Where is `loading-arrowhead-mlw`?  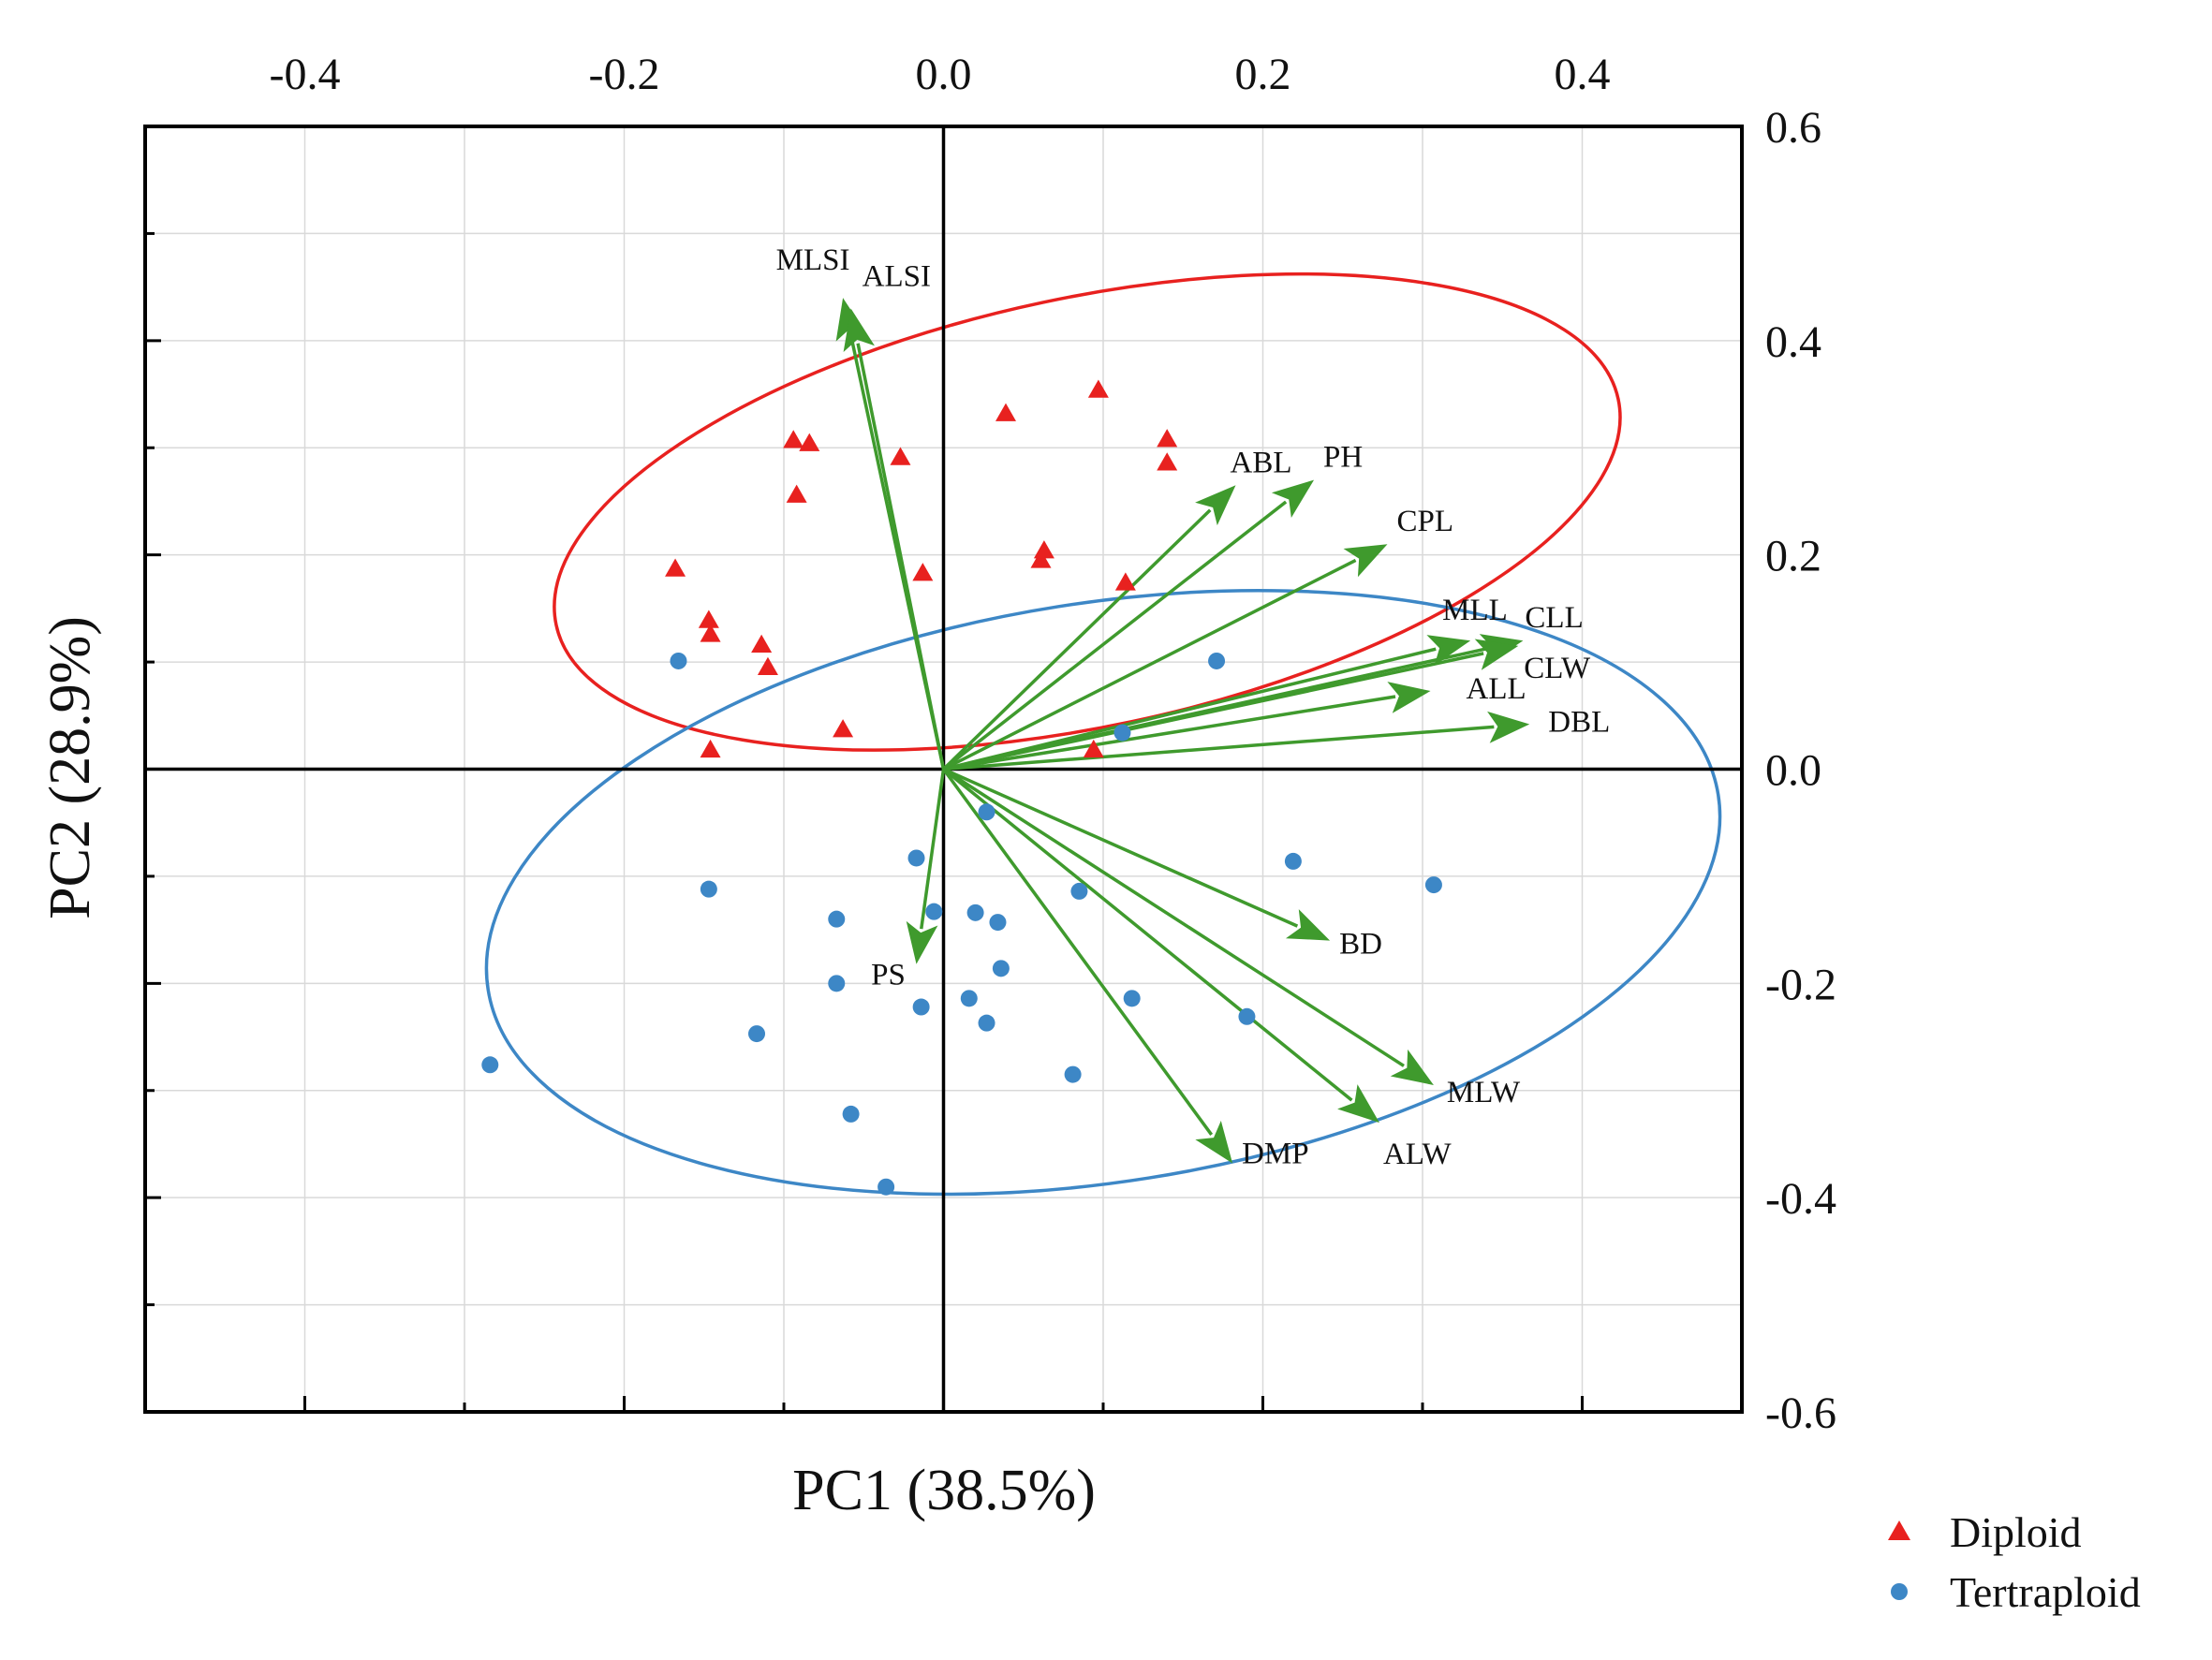
loading-arrowhead-mlw is located at coordinates (1412, 1067).